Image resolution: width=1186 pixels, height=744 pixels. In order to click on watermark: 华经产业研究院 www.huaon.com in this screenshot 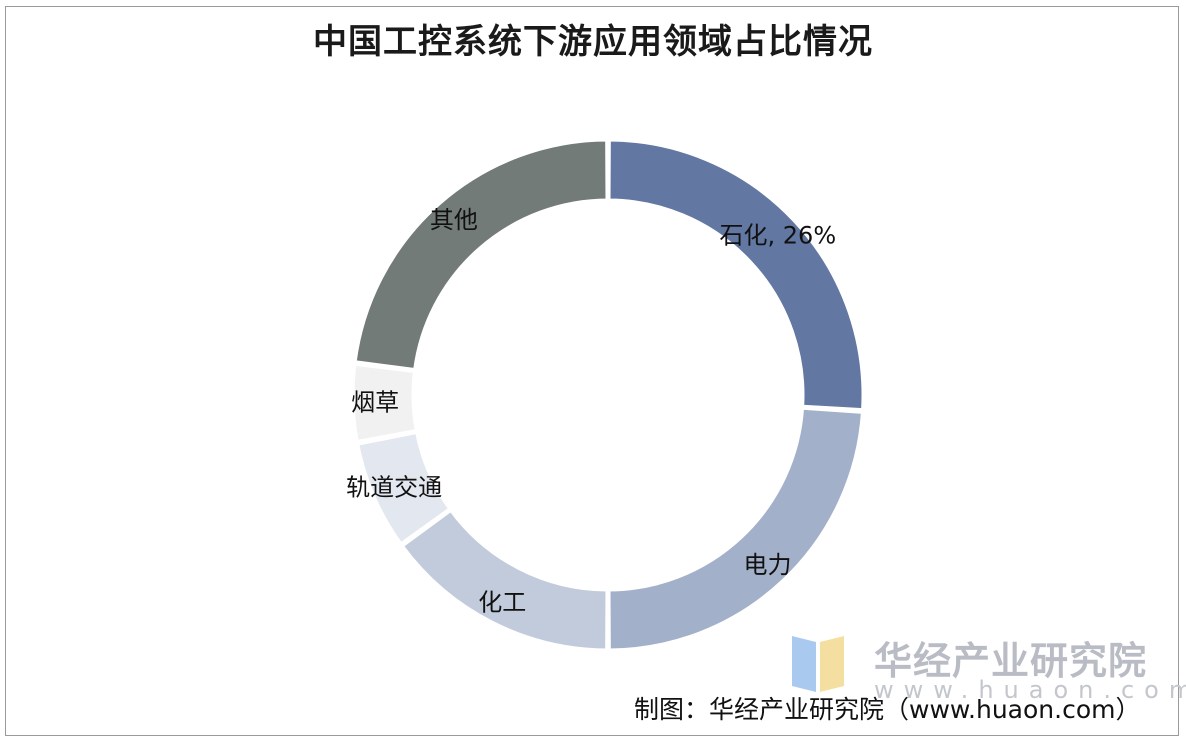, I will do `click(988, 667)`.